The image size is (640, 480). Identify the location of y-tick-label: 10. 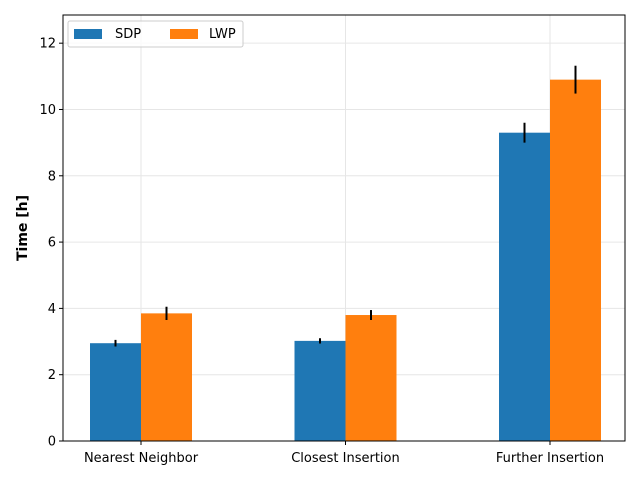
(47, 110).